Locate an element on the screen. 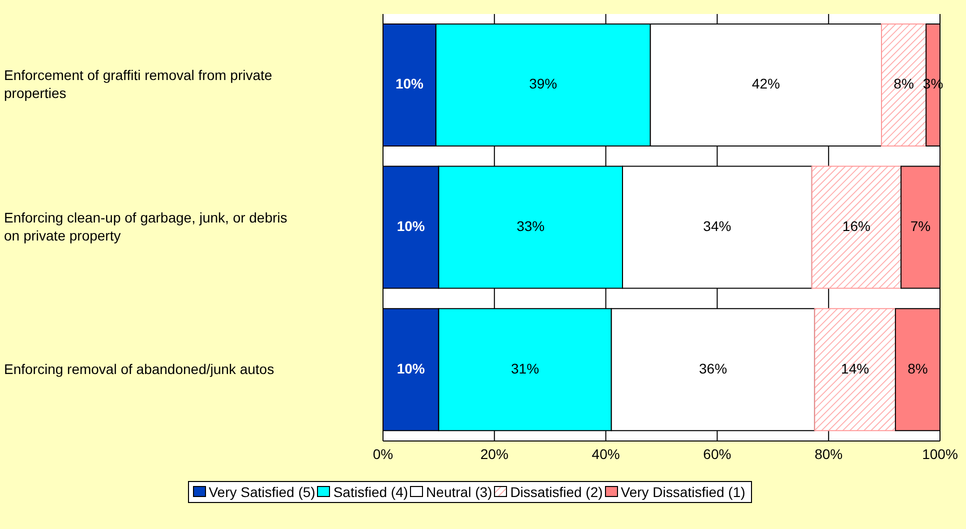 This screenshot has width=966, height=529. data-label: 39% is located at coordinates (543, 84).